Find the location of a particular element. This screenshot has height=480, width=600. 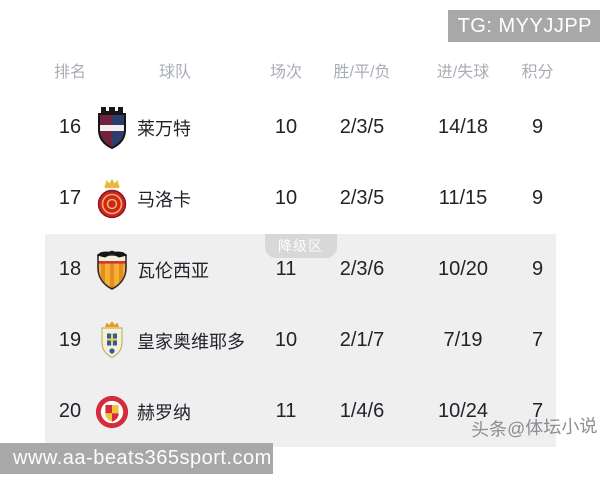

rank-cell: 18 is located at coordinates (70, 269).